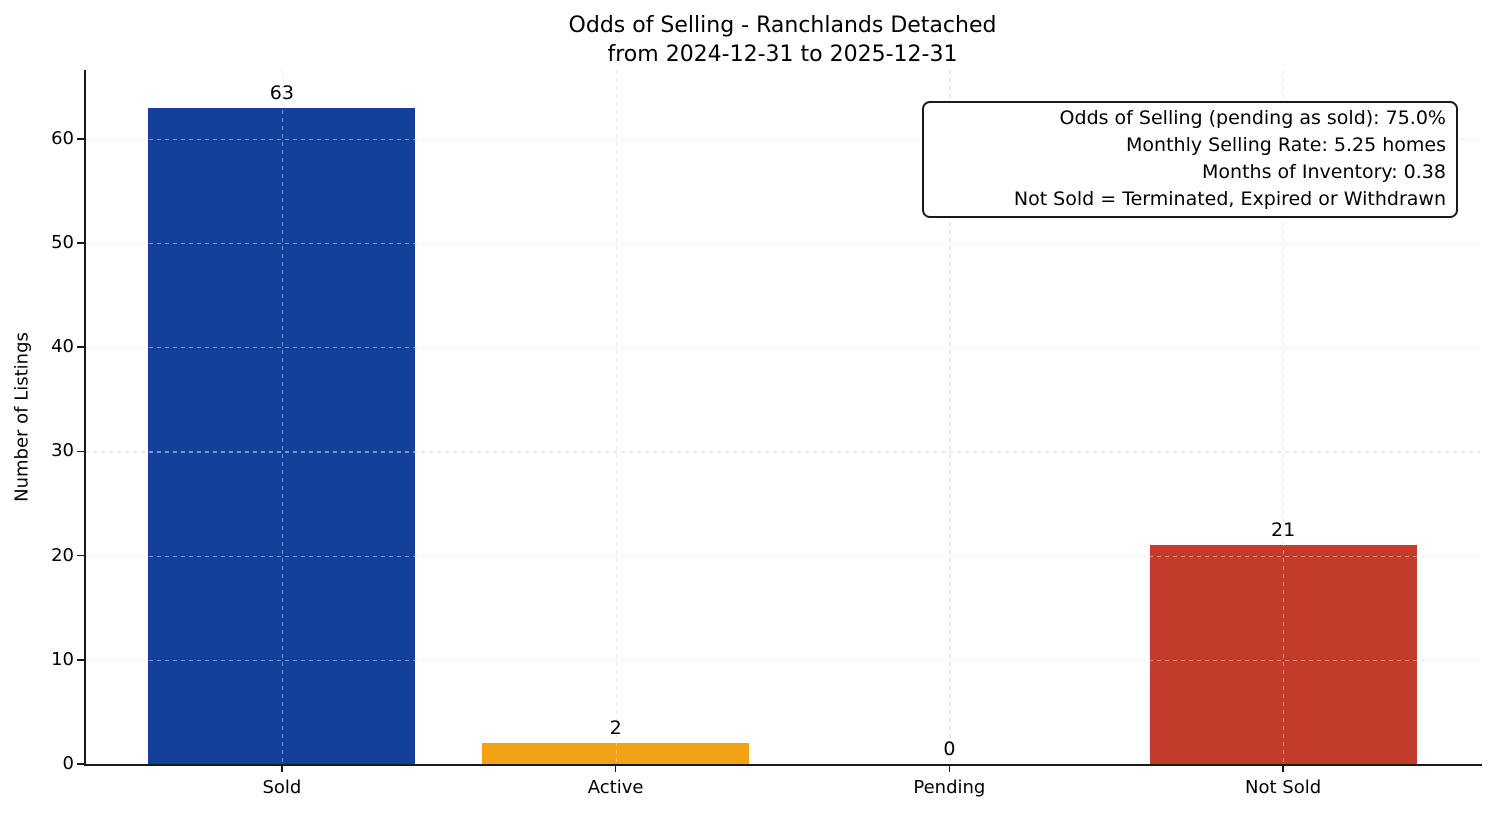 This screenshot has width=1494, height=816. What do you see at coordinates (783, 765) in the screenshot?
I see `x-axis-spine` at bounding box center [783, 765].